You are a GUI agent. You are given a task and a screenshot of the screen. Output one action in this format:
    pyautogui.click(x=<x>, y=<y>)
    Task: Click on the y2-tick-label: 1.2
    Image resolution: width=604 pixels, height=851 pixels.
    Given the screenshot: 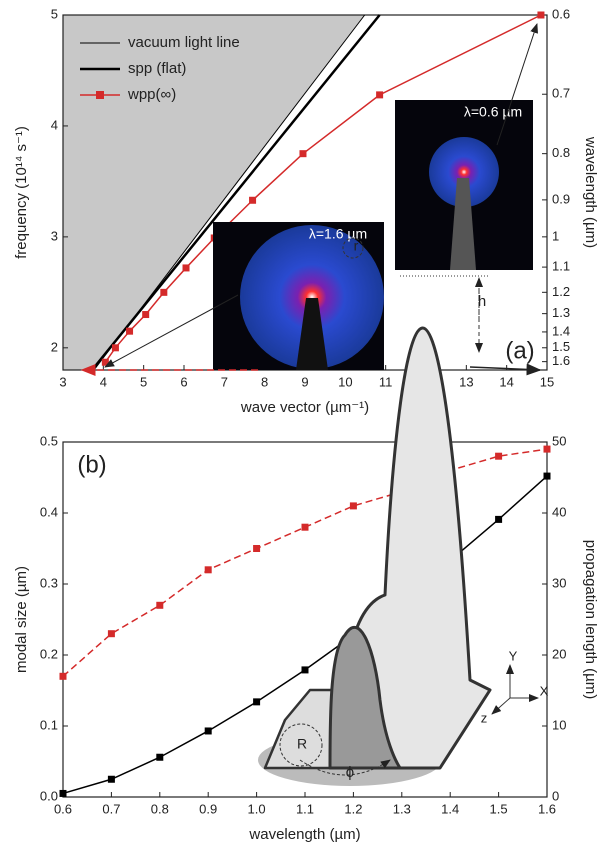 What is the action you would take?
    pyautogui.click(x=561, y=291)
    